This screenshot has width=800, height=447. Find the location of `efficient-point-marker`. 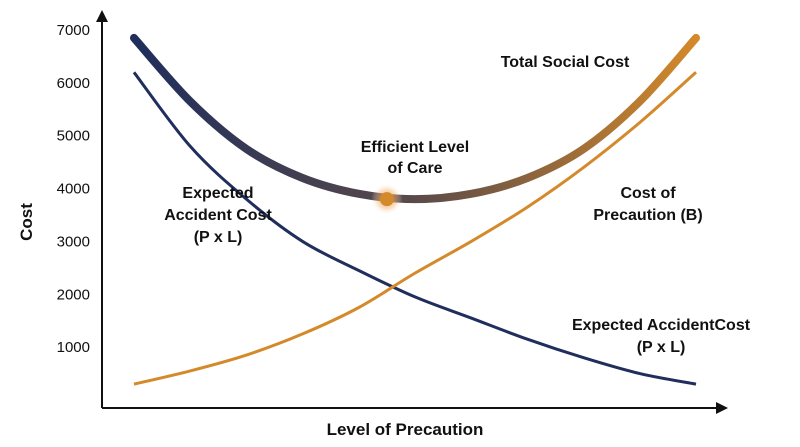

efficient-point-marker is located at coordinates (386, 199).